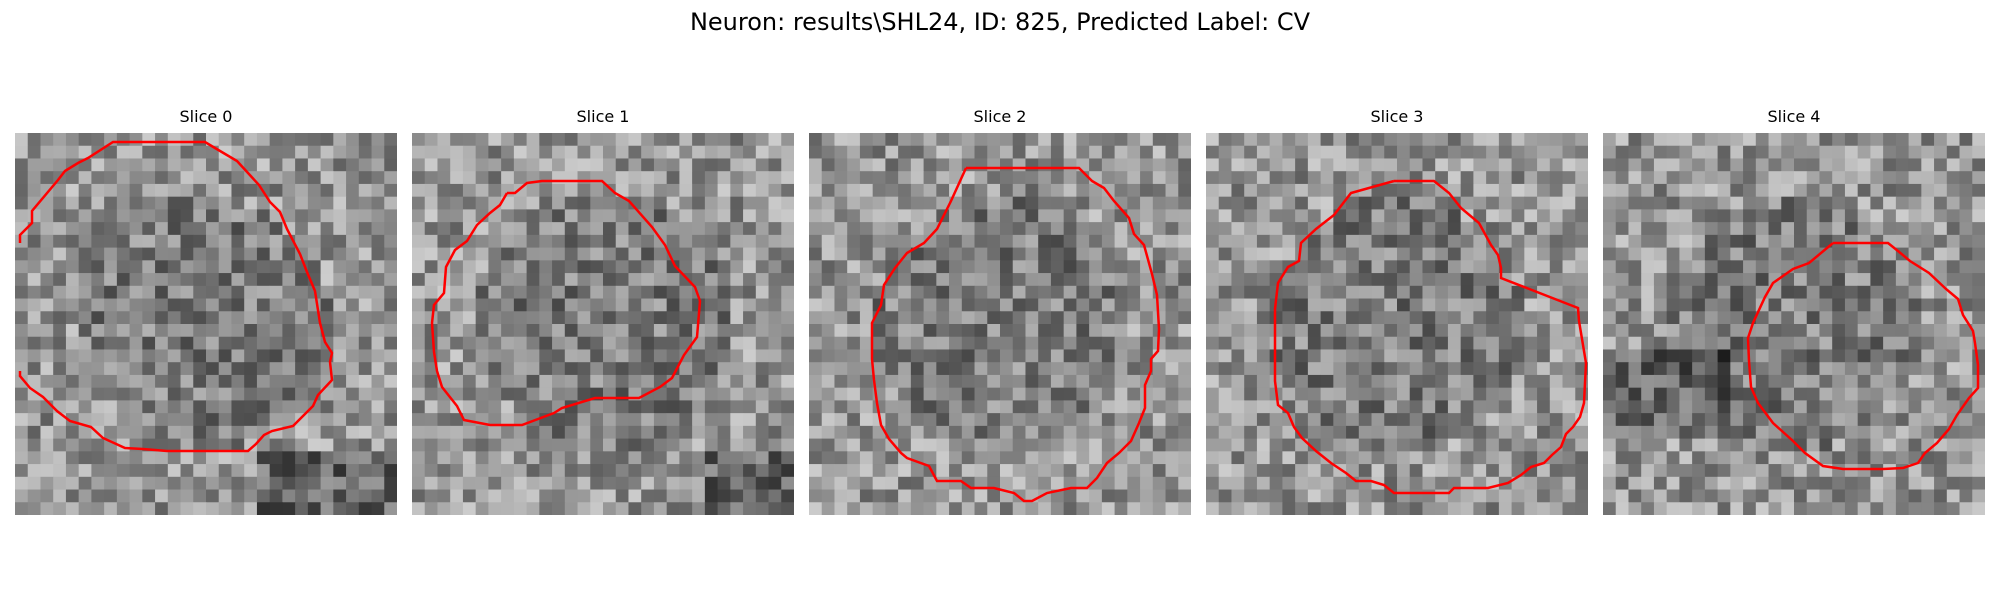 The image size is (2000, 600). Describe the element at coordinates (1000, 116) in the screenshot. I see `panel-title: Slice 2` at that location.